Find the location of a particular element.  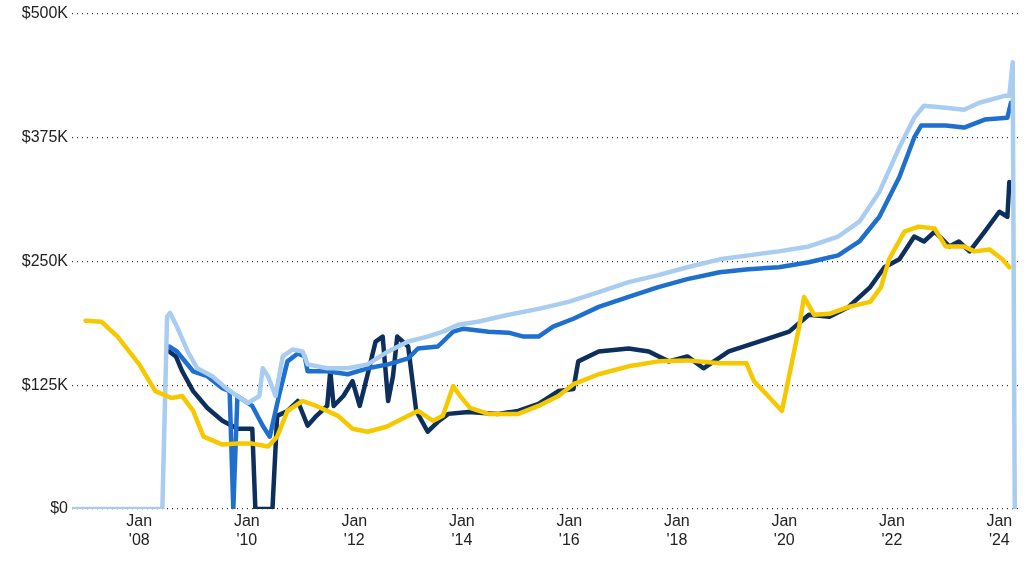

x-tick-label: Jan '24 is located at coordinates (999, 530).